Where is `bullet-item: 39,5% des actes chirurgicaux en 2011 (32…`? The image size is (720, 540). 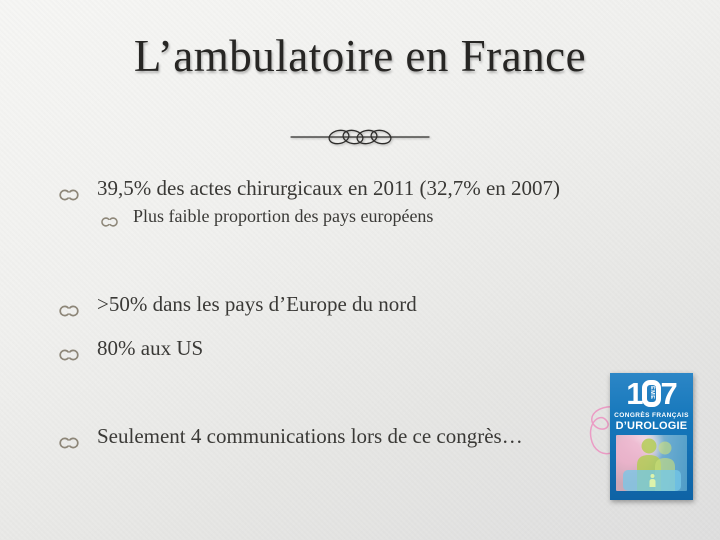
bullet-item: 39,5% des actes chirurgicaux en 2011 (32… is located at coordinates (309, 191).